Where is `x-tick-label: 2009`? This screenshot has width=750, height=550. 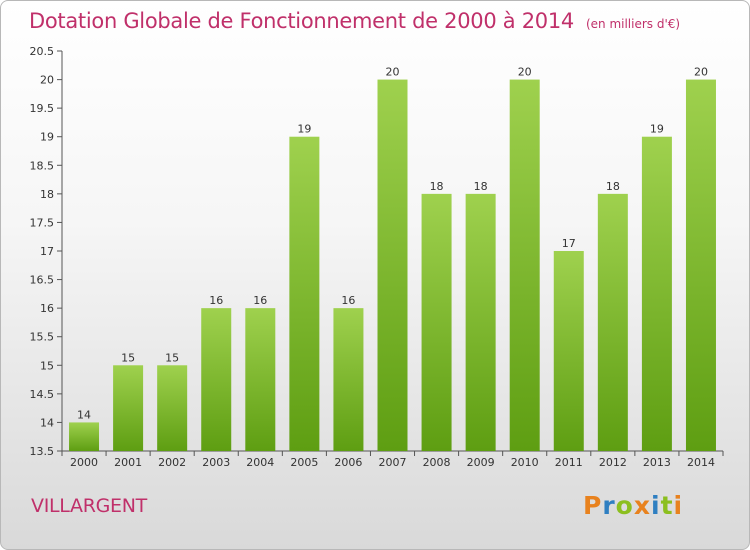
x-tick-label: 2009 is located at coordinates (481, 462).